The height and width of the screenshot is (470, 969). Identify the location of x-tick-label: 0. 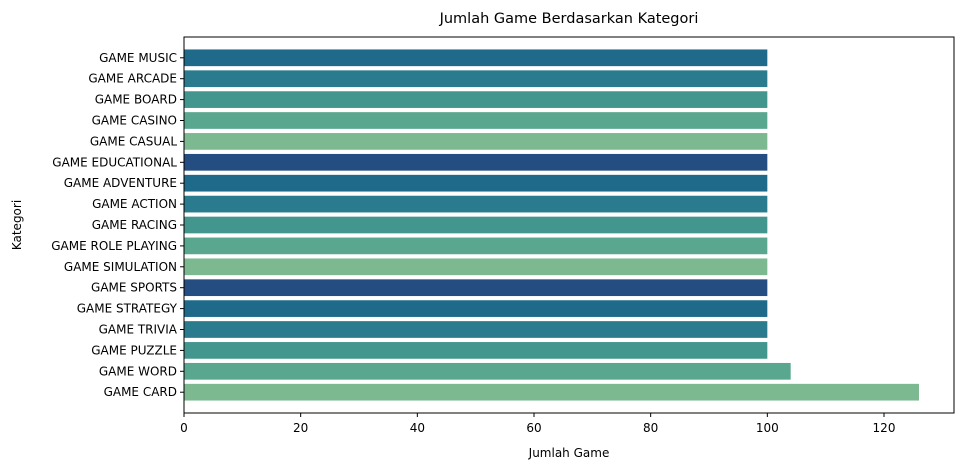
(184, 428).